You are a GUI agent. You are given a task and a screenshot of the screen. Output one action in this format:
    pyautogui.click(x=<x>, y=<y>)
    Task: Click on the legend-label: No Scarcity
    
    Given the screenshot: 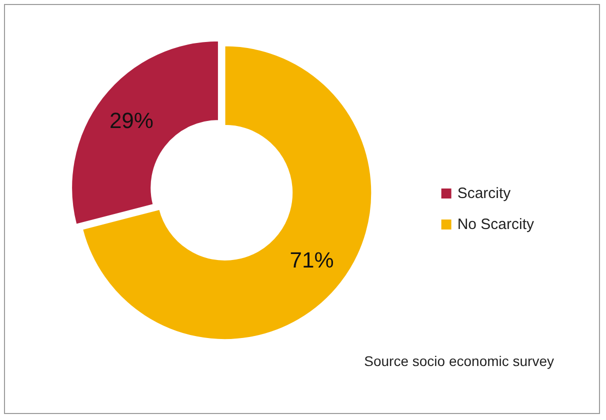 What is the action you would take?
    pyautogui.click(x=495, y=224)
    